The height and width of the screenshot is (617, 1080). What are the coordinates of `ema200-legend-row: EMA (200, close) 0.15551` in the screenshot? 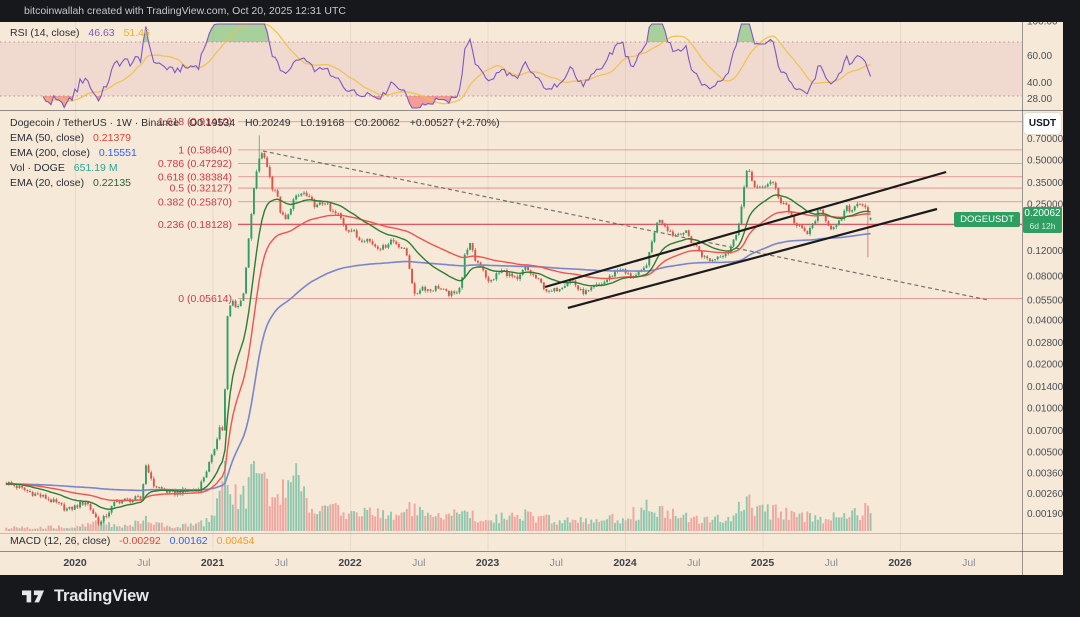 It's located at (73, 153).